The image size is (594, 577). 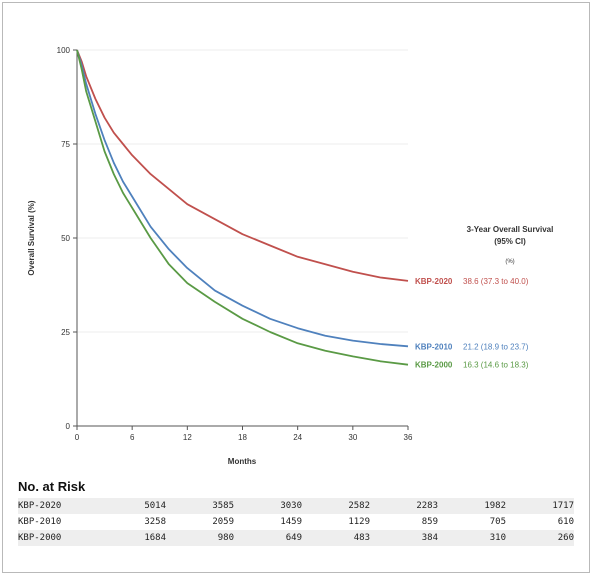 What do you see at coordinates (404, 538) in the screenshot?
I see `risk-cell: 384` at bounding box center [404, 538].